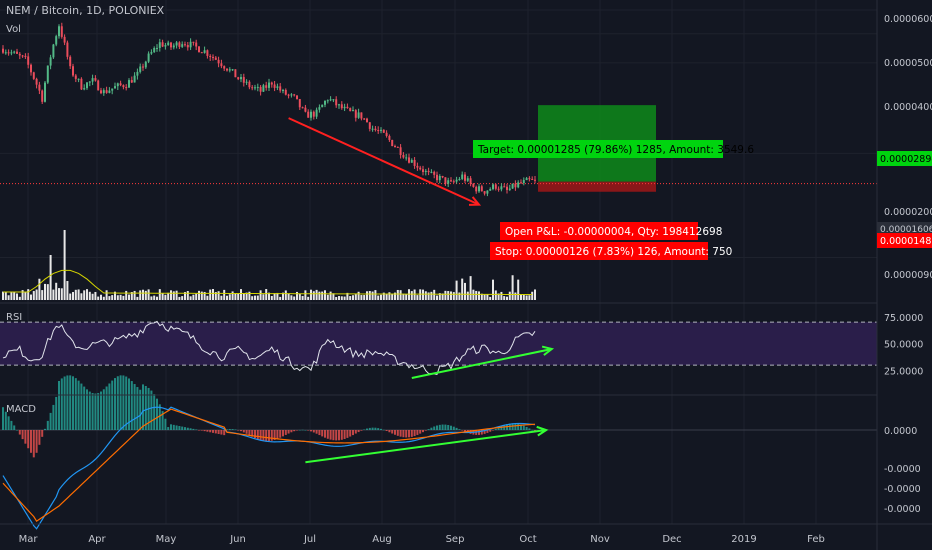 The image size is (932, 550). Describe the element at coordinates (908, 107) in the screenshot. I see `price-tick-label: 0.00004000` at that location.